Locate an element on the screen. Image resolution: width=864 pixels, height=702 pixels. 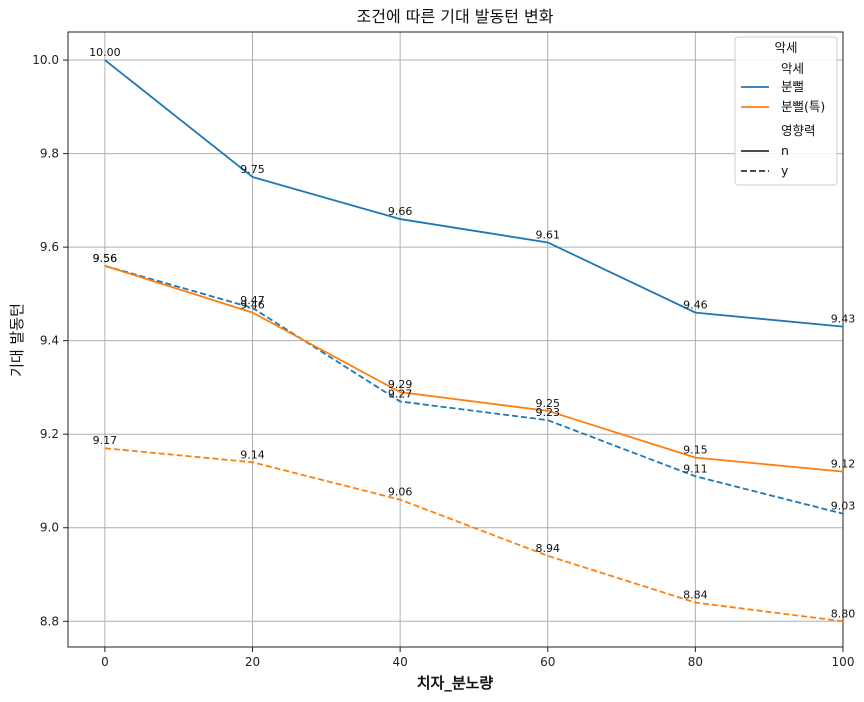
data-label: 10.00 is located at coordinates (105, 52).